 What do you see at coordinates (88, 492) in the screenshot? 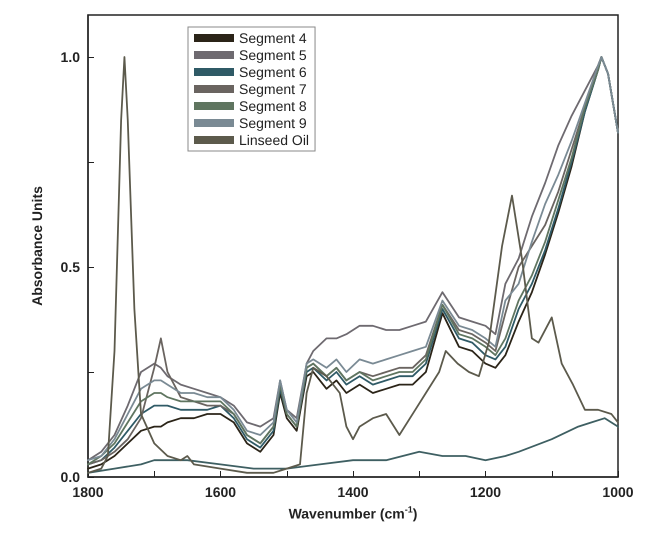
I see `x-tick-label: 1800` at bounding box center [88, 492].